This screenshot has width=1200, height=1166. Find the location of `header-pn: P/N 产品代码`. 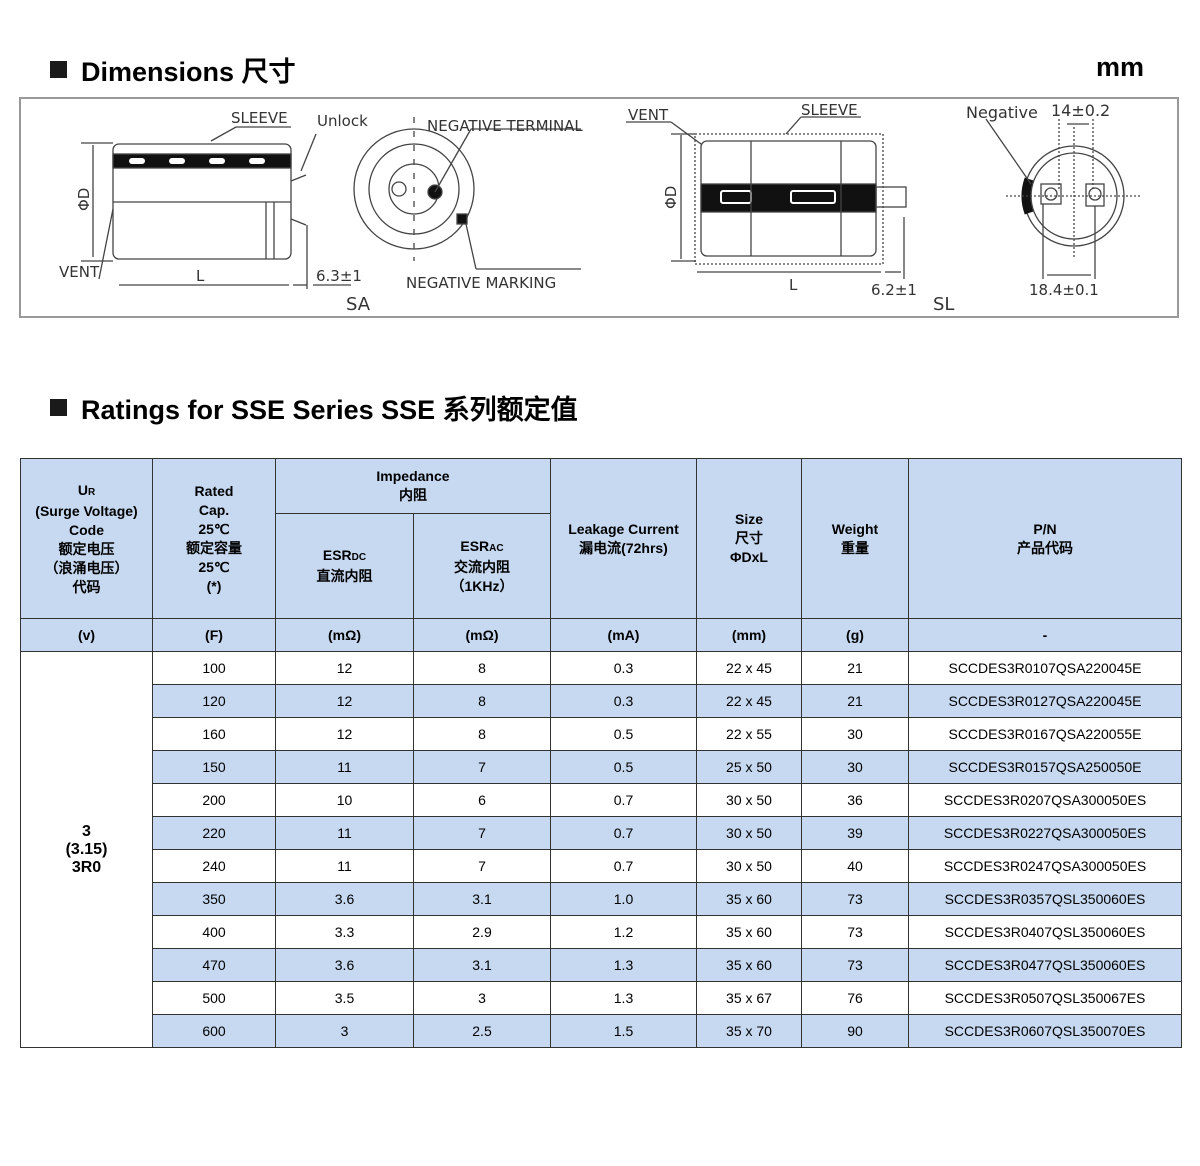

header-pn: P/N 产品代码 is located at coordinates (1045, 538).